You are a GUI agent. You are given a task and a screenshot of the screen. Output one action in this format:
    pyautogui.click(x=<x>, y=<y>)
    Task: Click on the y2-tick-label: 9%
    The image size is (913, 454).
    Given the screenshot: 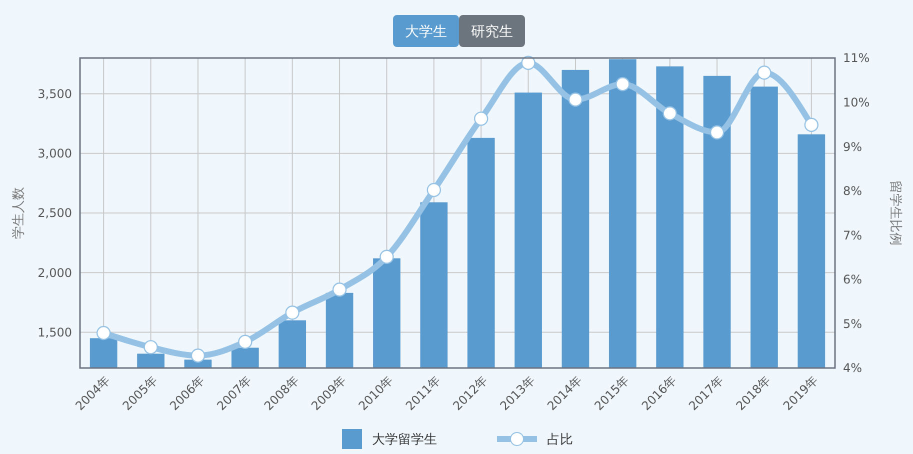 What is the action you would take?
    pyautogui.click(x=852, y=147)
    